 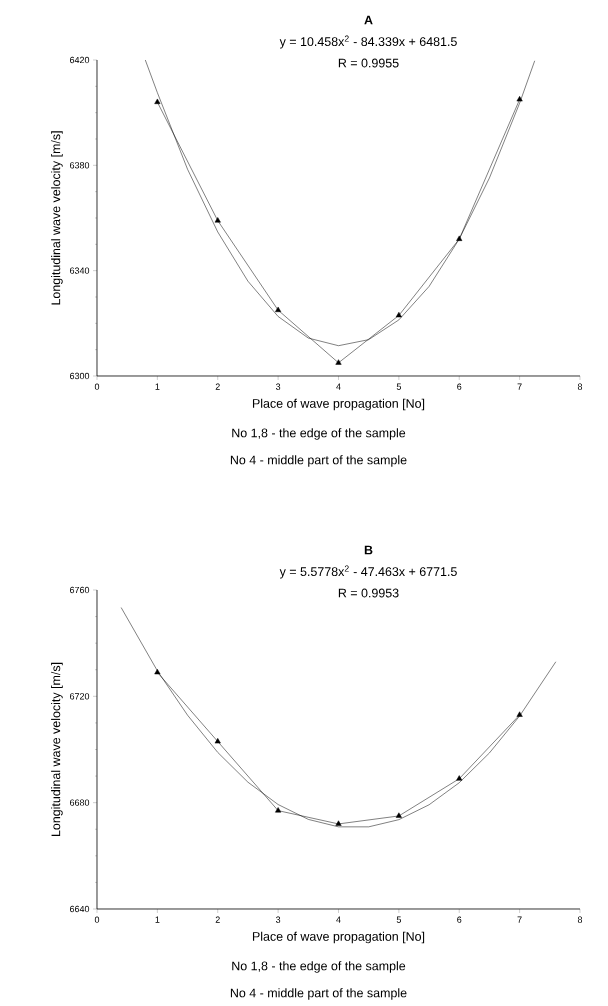 I want to click on y-tick-label: 6720, so click(x=80, y=696).